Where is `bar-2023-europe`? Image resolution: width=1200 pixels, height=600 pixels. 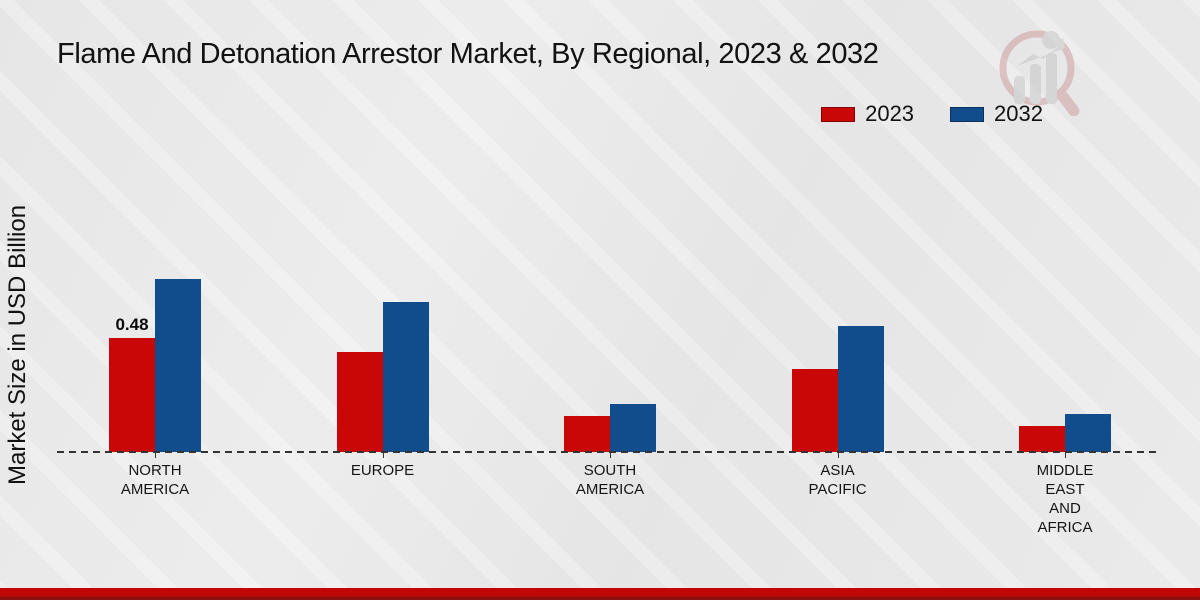 bar-2023-europe is located at coordinates (359, 402).